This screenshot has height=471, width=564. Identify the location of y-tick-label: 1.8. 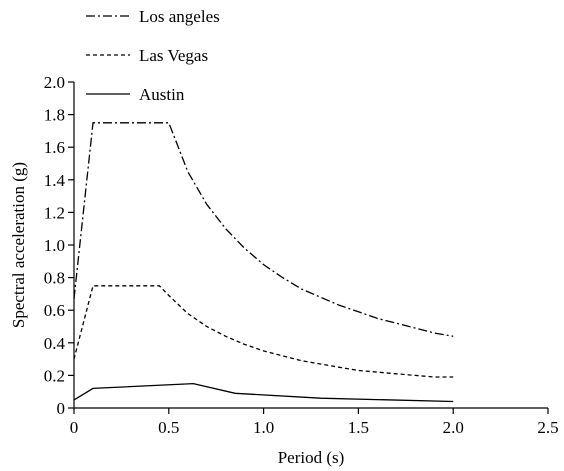
(54, 115).